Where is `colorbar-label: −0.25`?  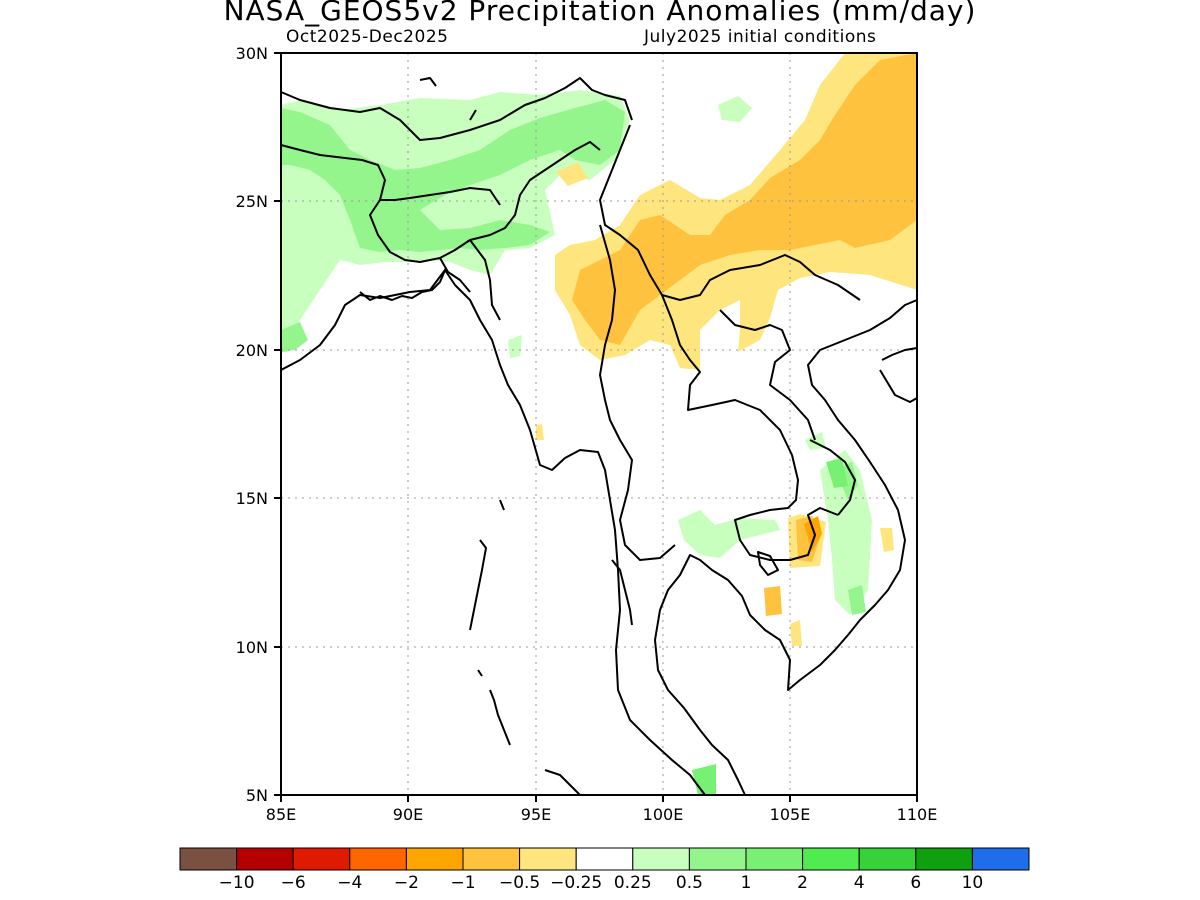 colorbar-label: −0.25 is located at coordinates (576, 883).